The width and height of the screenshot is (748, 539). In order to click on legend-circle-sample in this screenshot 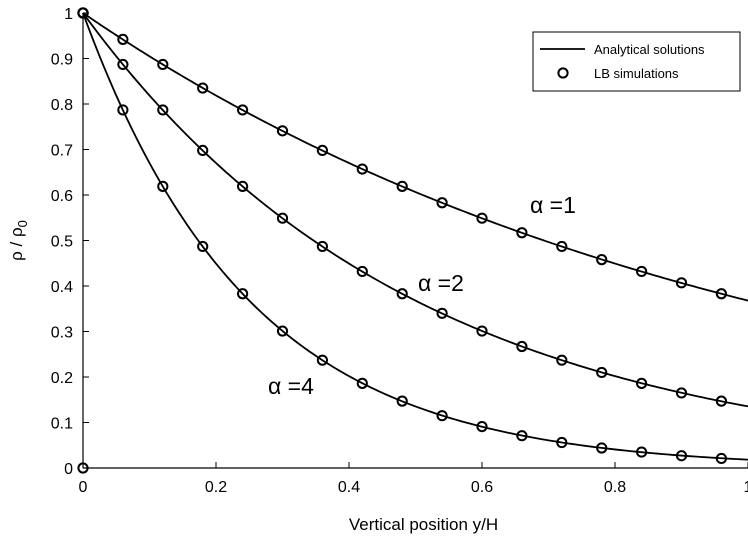, I will do `click(563, 73)`.